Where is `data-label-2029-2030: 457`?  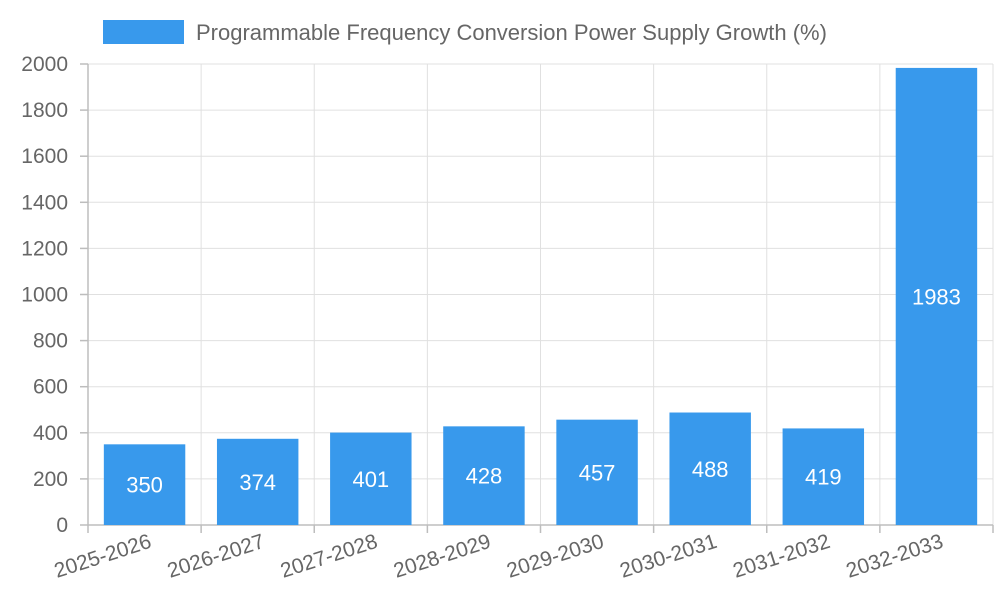 data-label-2029-2030: 457 is located at coordinates (597, 472).